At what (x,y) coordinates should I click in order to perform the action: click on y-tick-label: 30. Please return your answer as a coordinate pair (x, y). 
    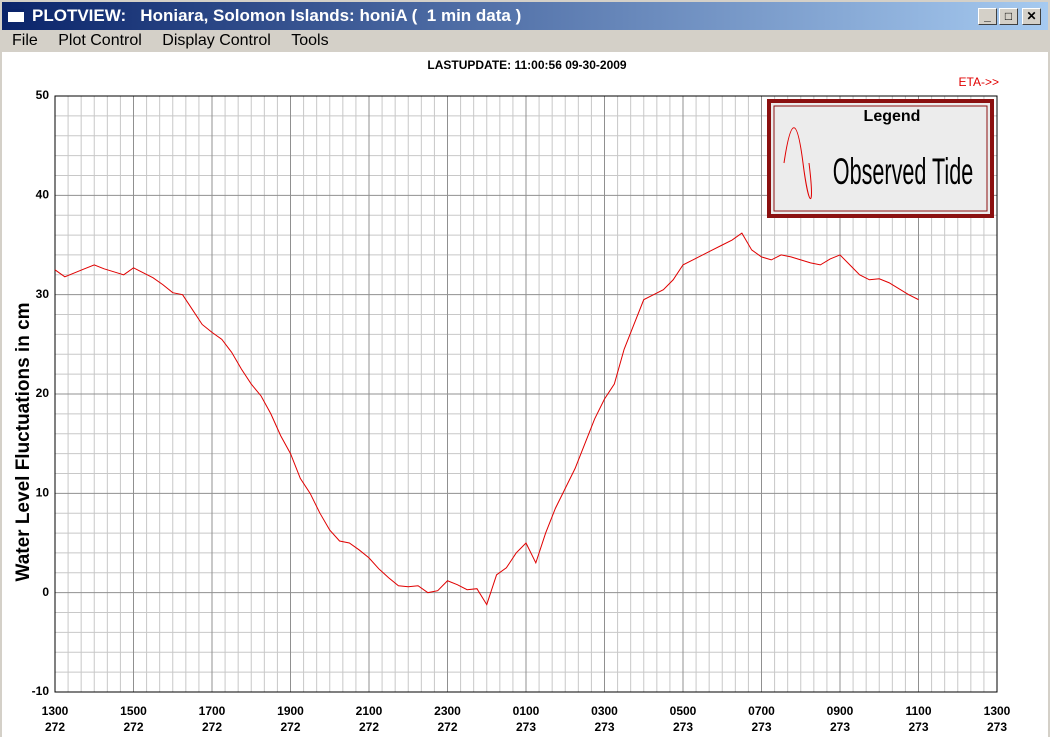
    Looking at the image, I should click on (43, 294).